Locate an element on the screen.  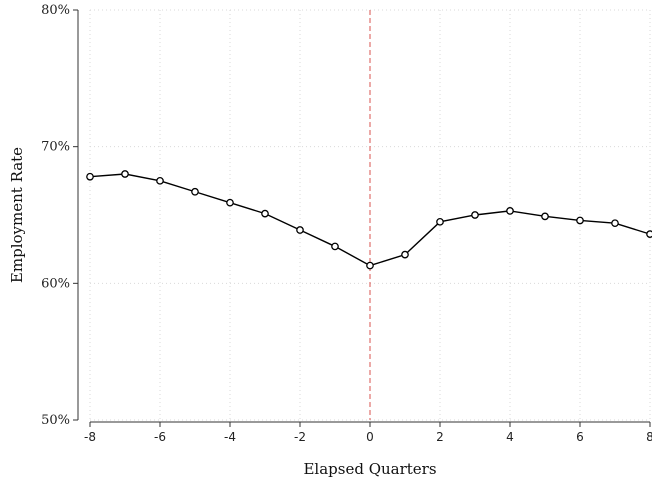
x-tick-label: -4 is located at coordinates (230, 437).